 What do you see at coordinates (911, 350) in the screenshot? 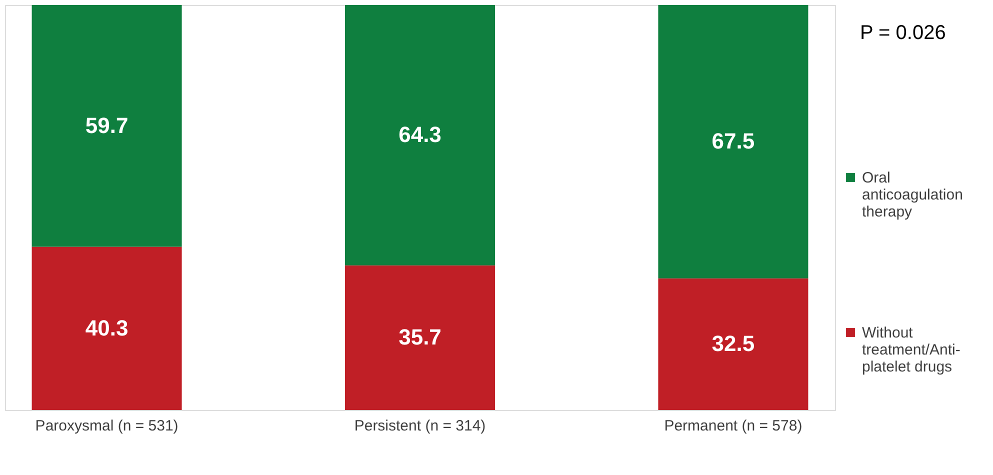
I see `legend-label: Without treatment/Anti-platelet drugs` at bounding box center [911, 350].